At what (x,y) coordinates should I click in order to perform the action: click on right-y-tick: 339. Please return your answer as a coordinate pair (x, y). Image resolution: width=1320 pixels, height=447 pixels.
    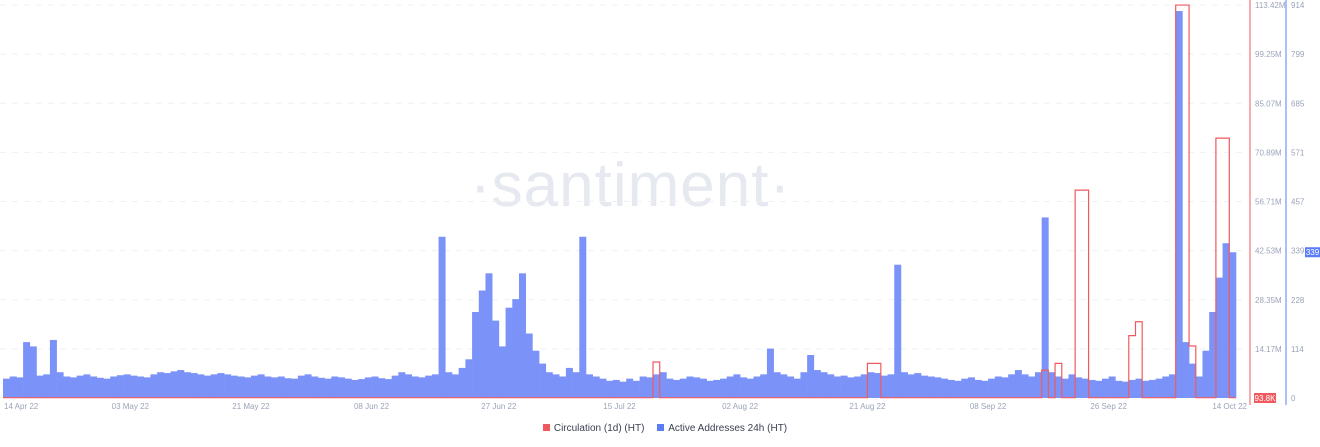
    Looking at the image, I should click on (1298, 251).